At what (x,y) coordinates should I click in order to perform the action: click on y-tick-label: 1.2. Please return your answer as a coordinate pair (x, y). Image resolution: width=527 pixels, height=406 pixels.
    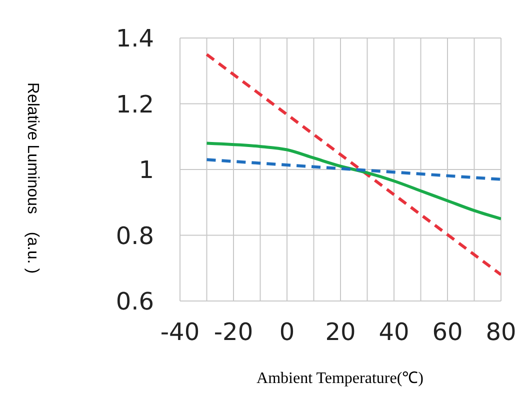
    Looking at the image, I should click on (135, 104).